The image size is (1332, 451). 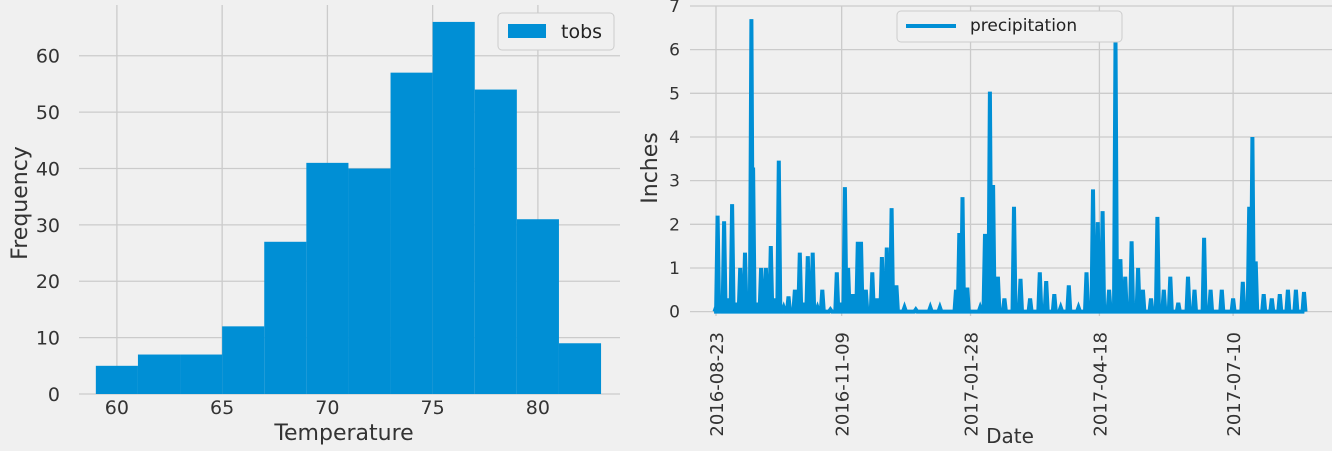 I want to click on histogram-legend: tobs, so click(x=556, y=31).